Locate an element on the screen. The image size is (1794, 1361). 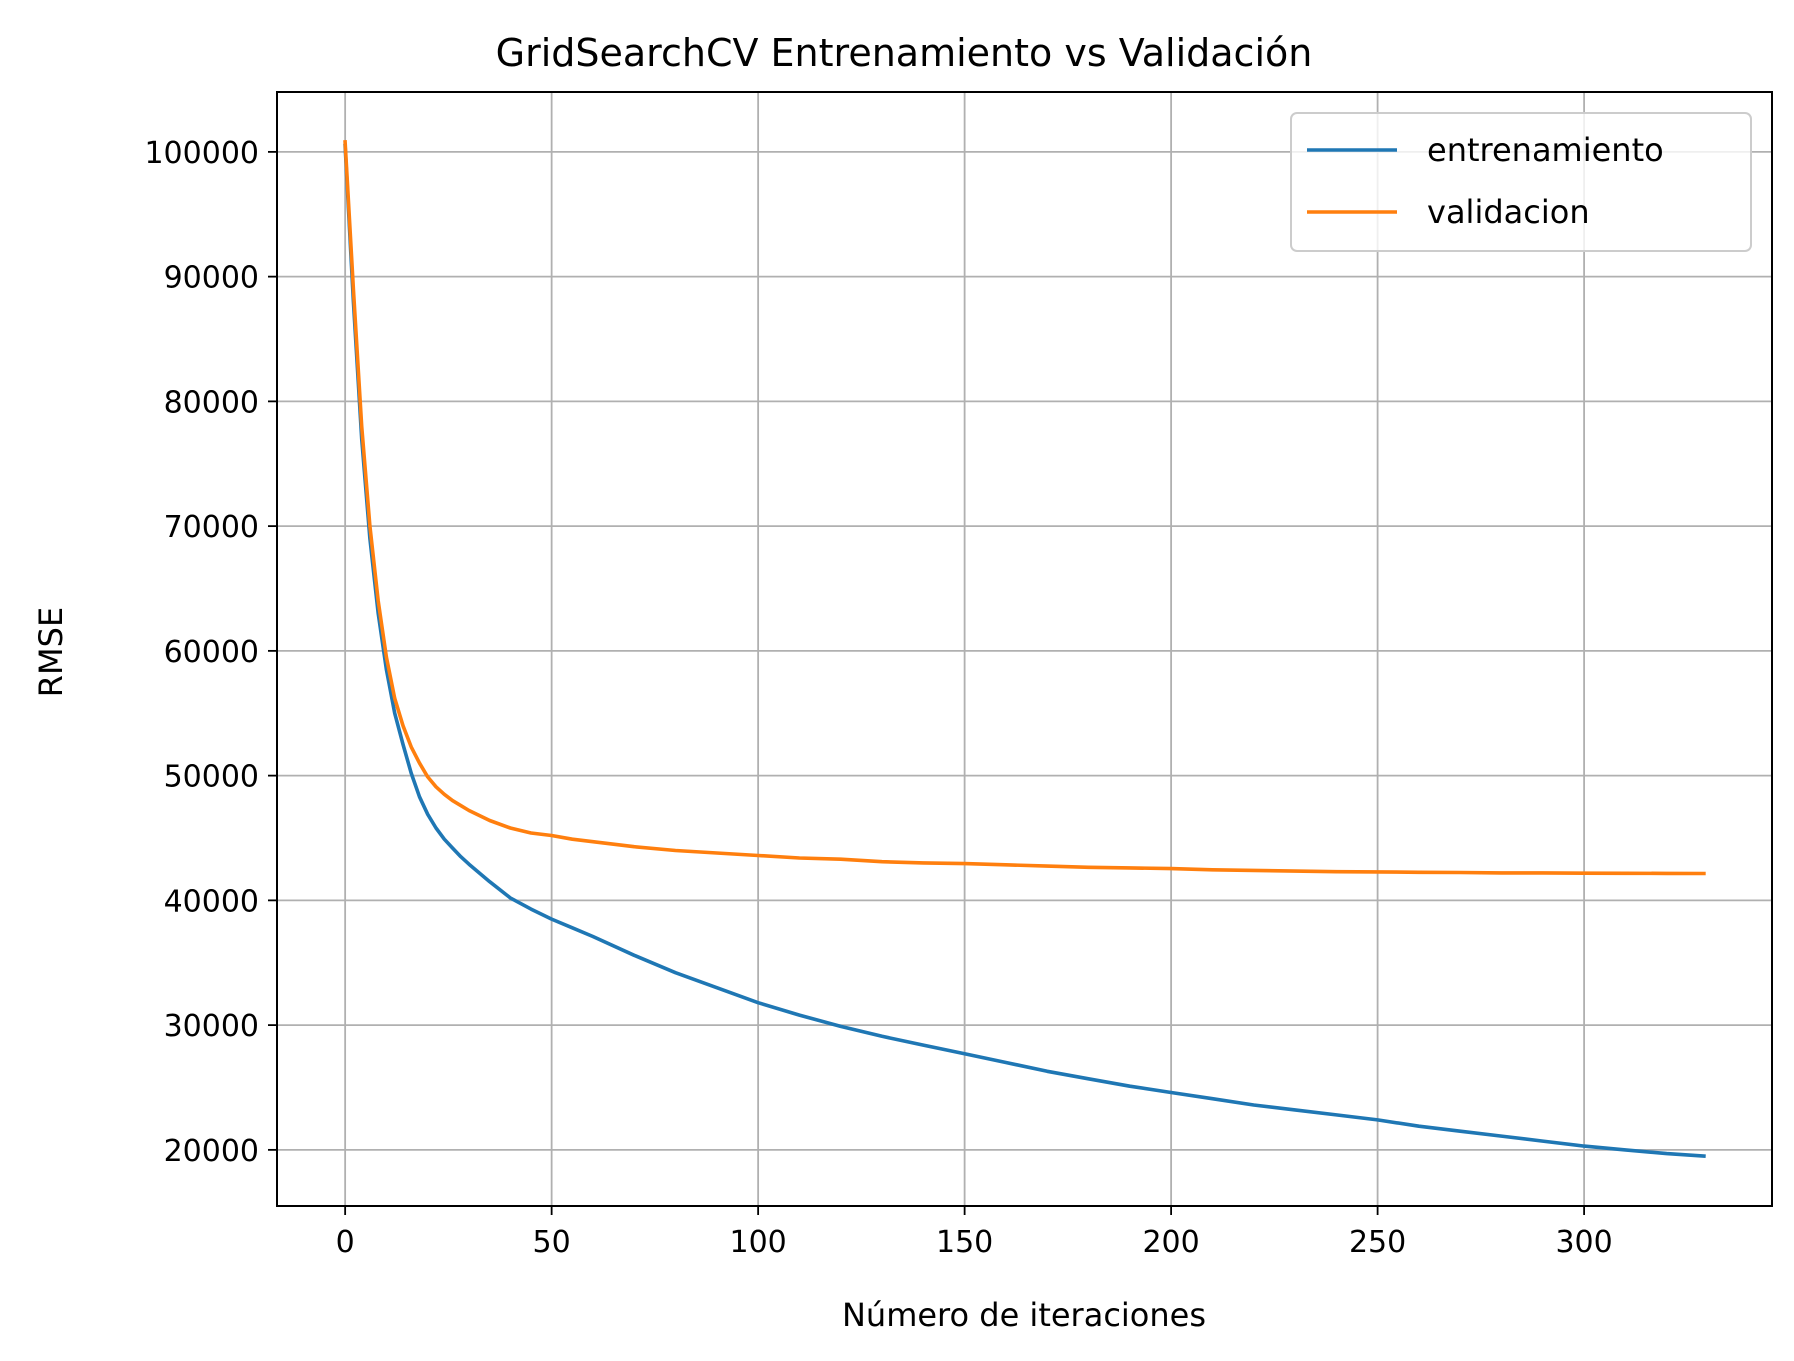
legend: entrenamiento validacion is located at coordinates (1521, 182).